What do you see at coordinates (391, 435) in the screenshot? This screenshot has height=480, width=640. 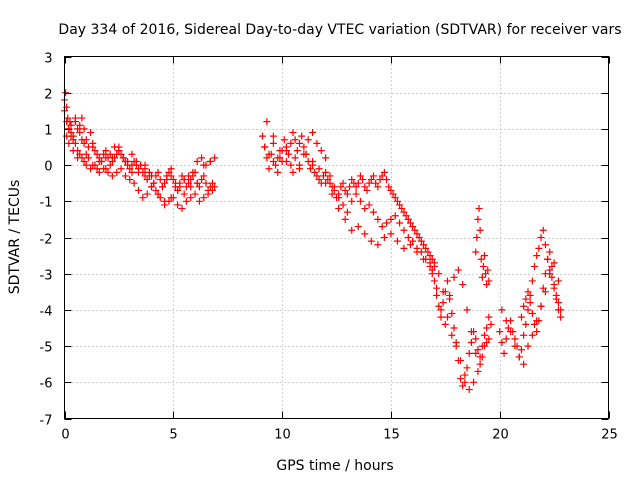 I see `x-tick-label: 15` at bounding box center [391, 435].